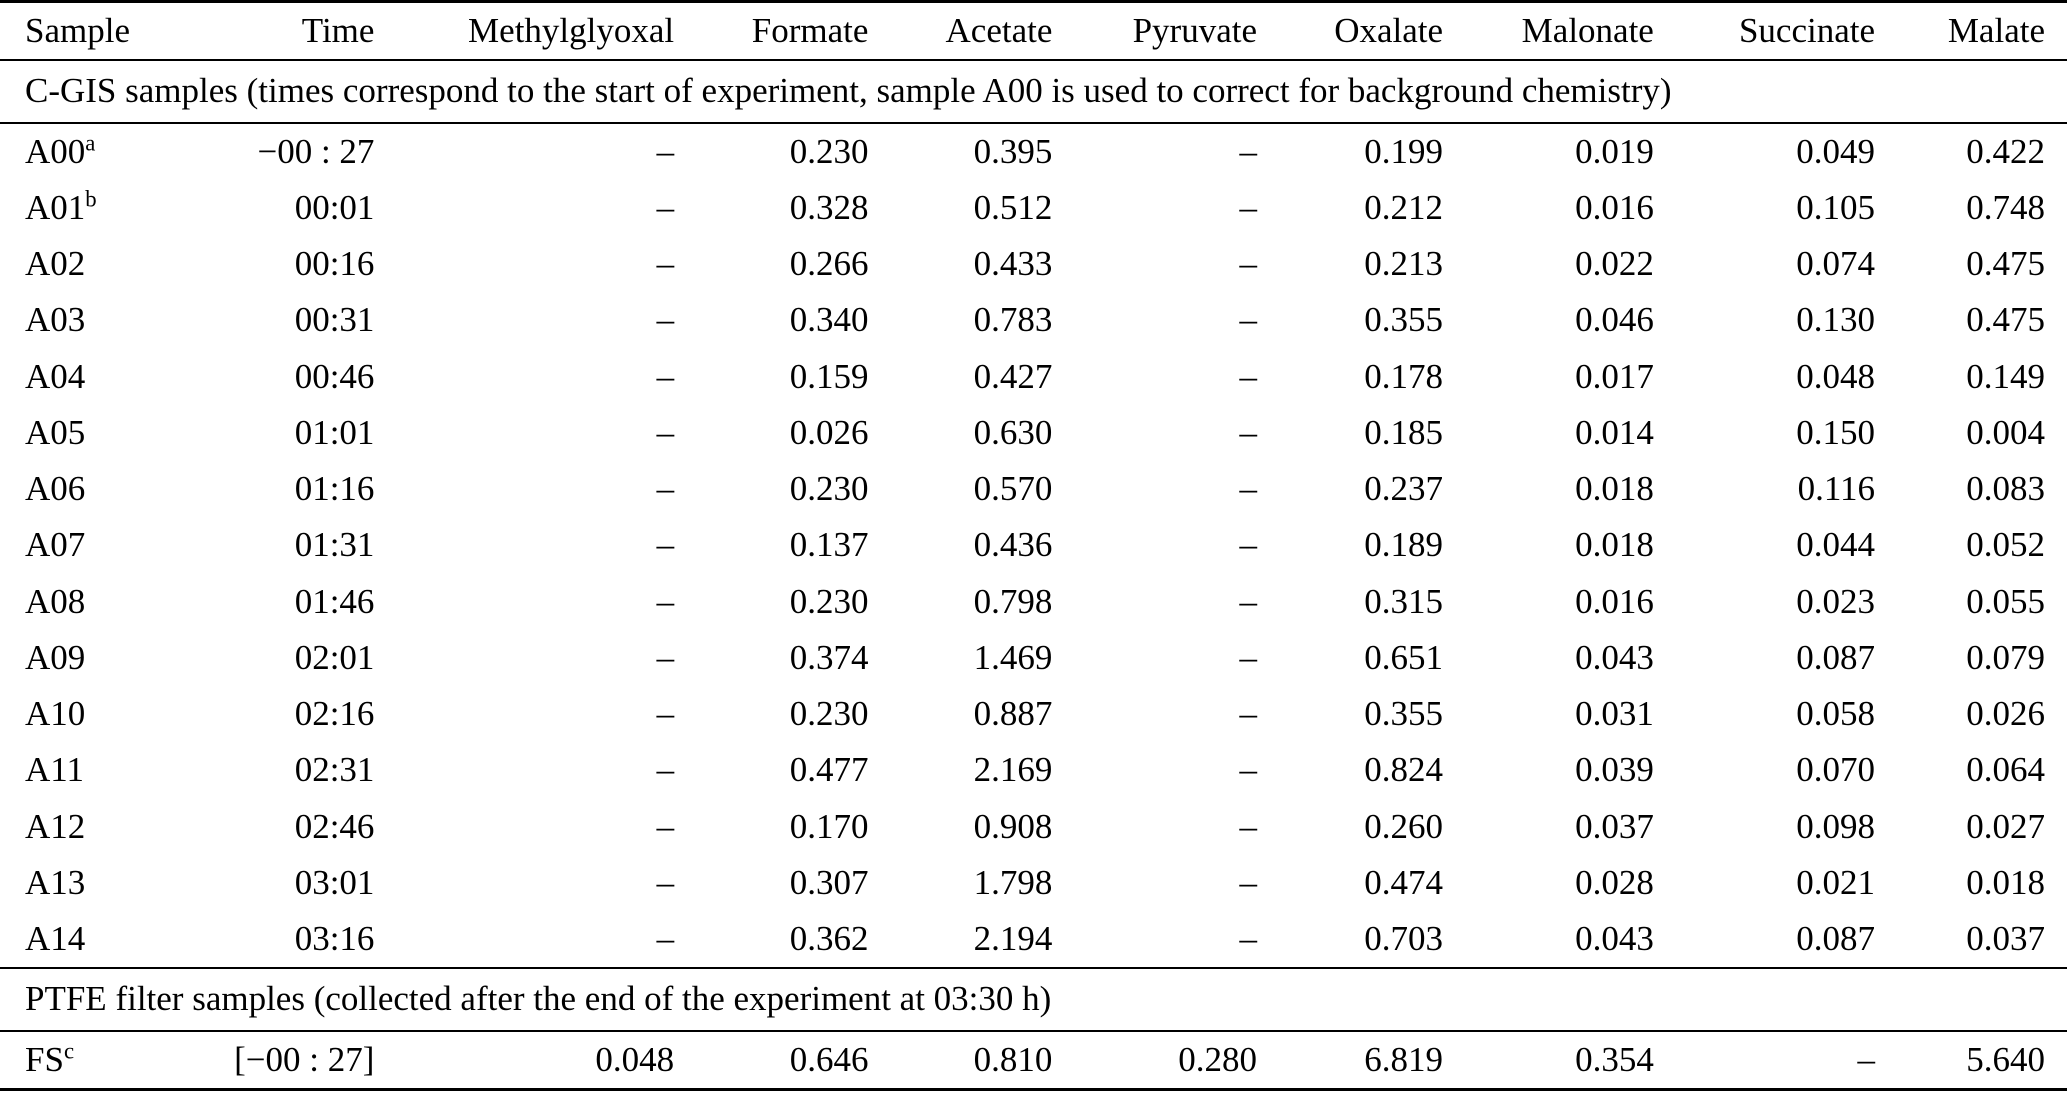  What do you see at coordinates (829, 938) in the screenshot?
I see `value-cell: 0.362` at bounding box center [829, 938].